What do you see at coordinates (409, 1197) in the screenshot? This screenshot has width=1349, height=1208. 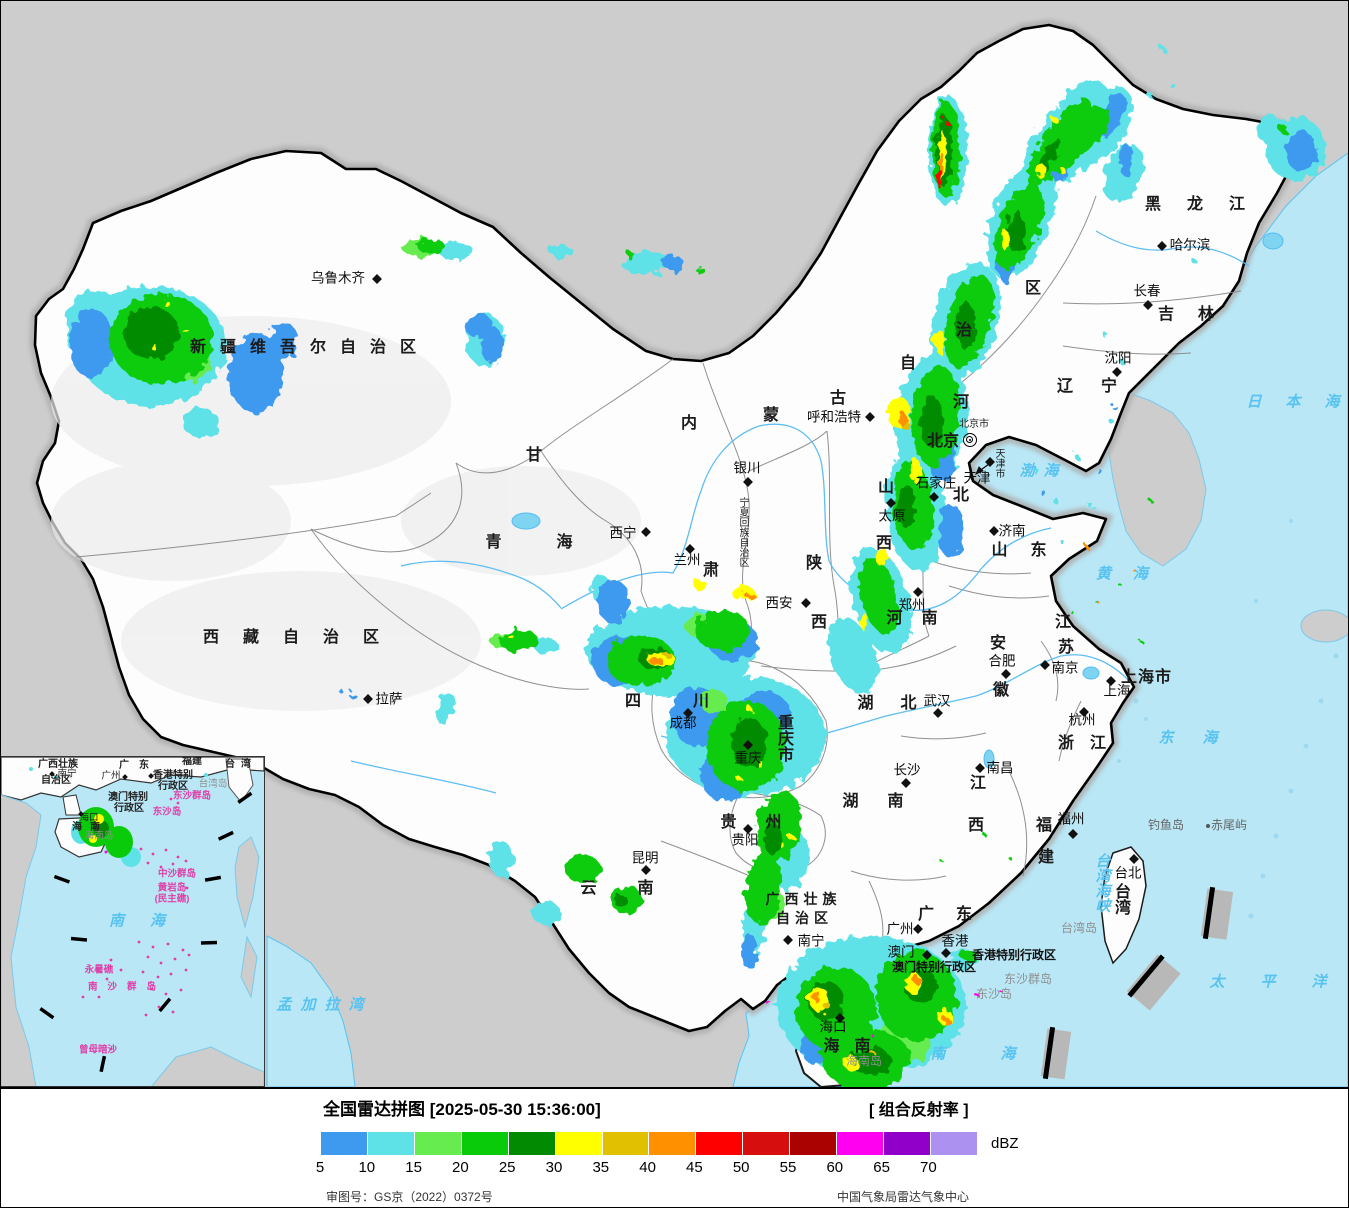 I see `map-approval-number: 审图号：GS京（2022）0372号` at bounding box center [409, 1197].